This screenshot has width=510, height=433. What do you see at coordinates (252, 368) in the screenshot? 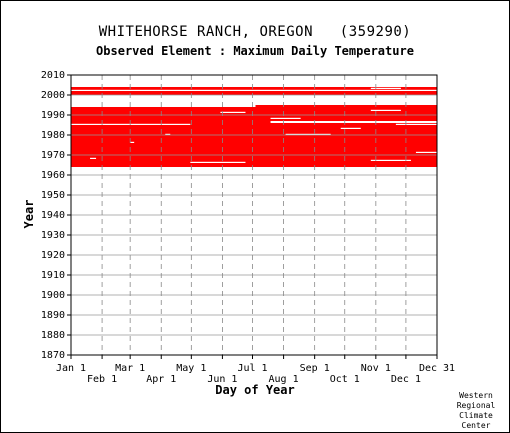
I see `x-tick-label: Jul 1` at bounding box center [252, 368].